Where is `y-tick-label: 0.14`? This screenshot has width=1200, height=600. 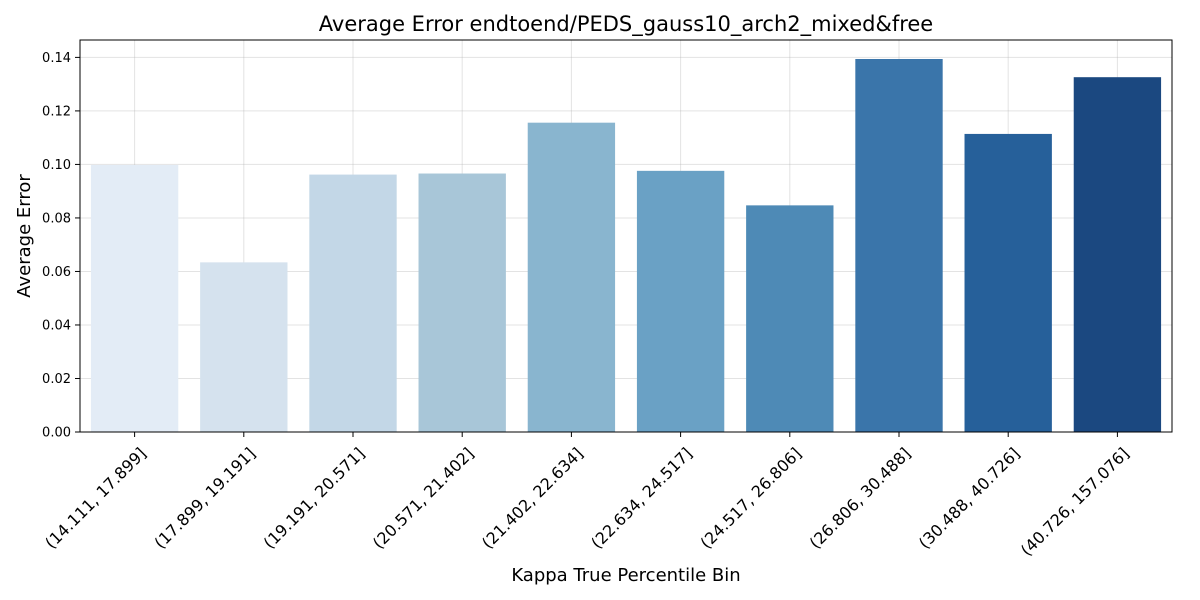 y-tick-label: 0.14 is located at coordinates (56, 58).